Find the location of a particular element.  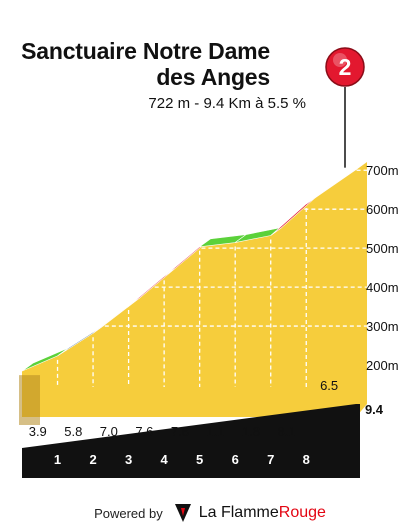

grade-value-label: 8.1 is located at coordinates (286, 431).